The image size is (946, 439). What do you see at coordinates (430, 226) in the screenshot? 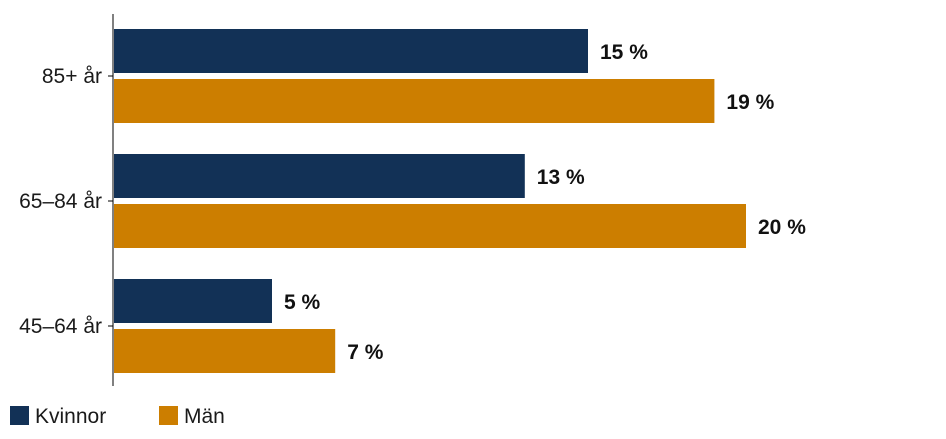
I see `bar-m-n-65-84-r` at bounding box center [430, 226].